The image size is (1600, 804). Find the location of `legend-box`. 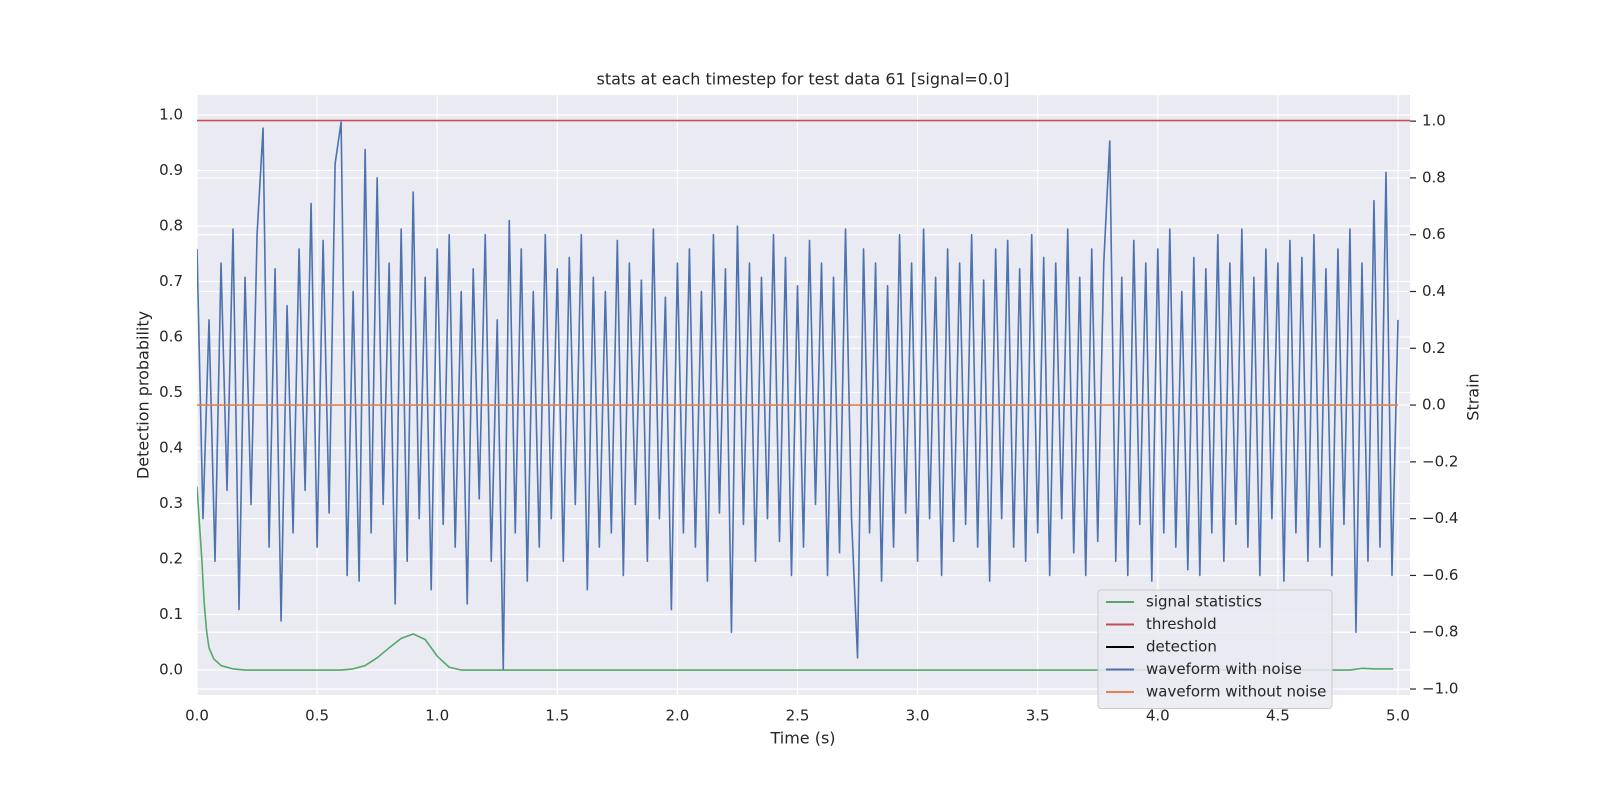

legend-box is located at coordinates (1215, 649).